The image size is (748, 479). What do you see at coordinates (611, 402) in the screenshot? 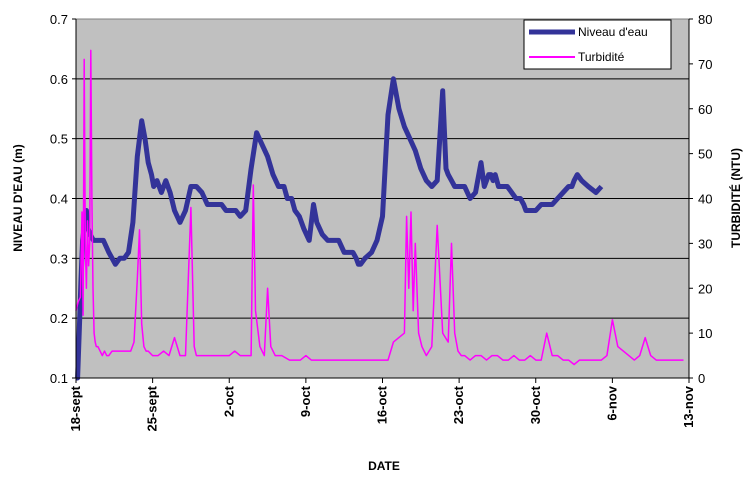
I see `x-tick-label: 6-nov` at bounding box center [611, 402].